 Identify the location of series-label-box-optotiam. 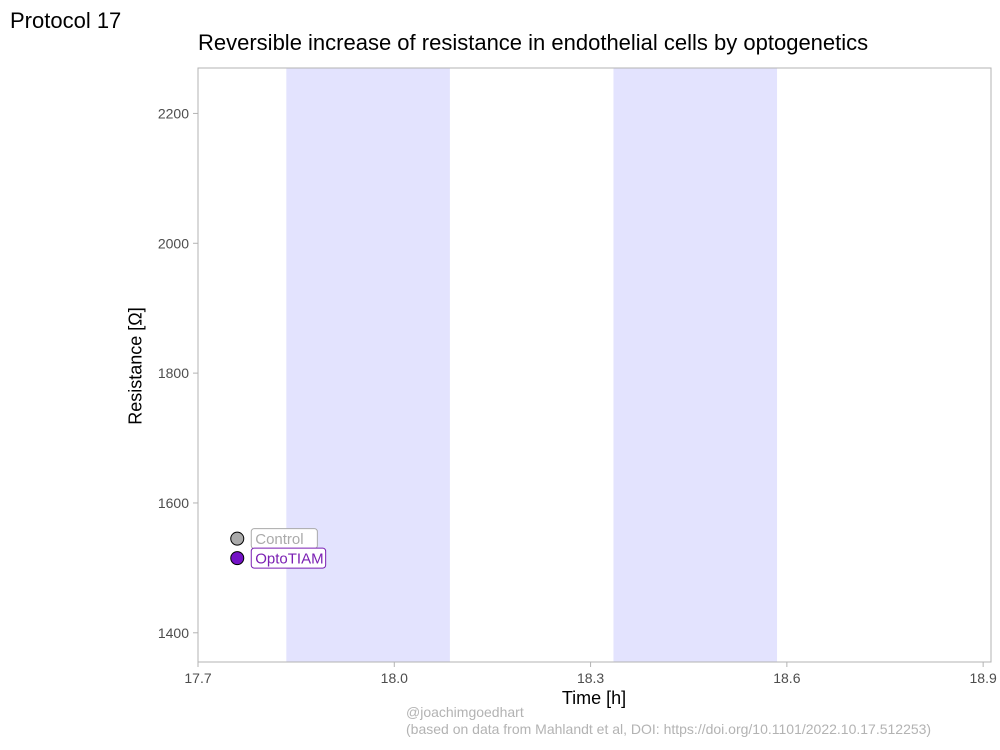
(288, 558).